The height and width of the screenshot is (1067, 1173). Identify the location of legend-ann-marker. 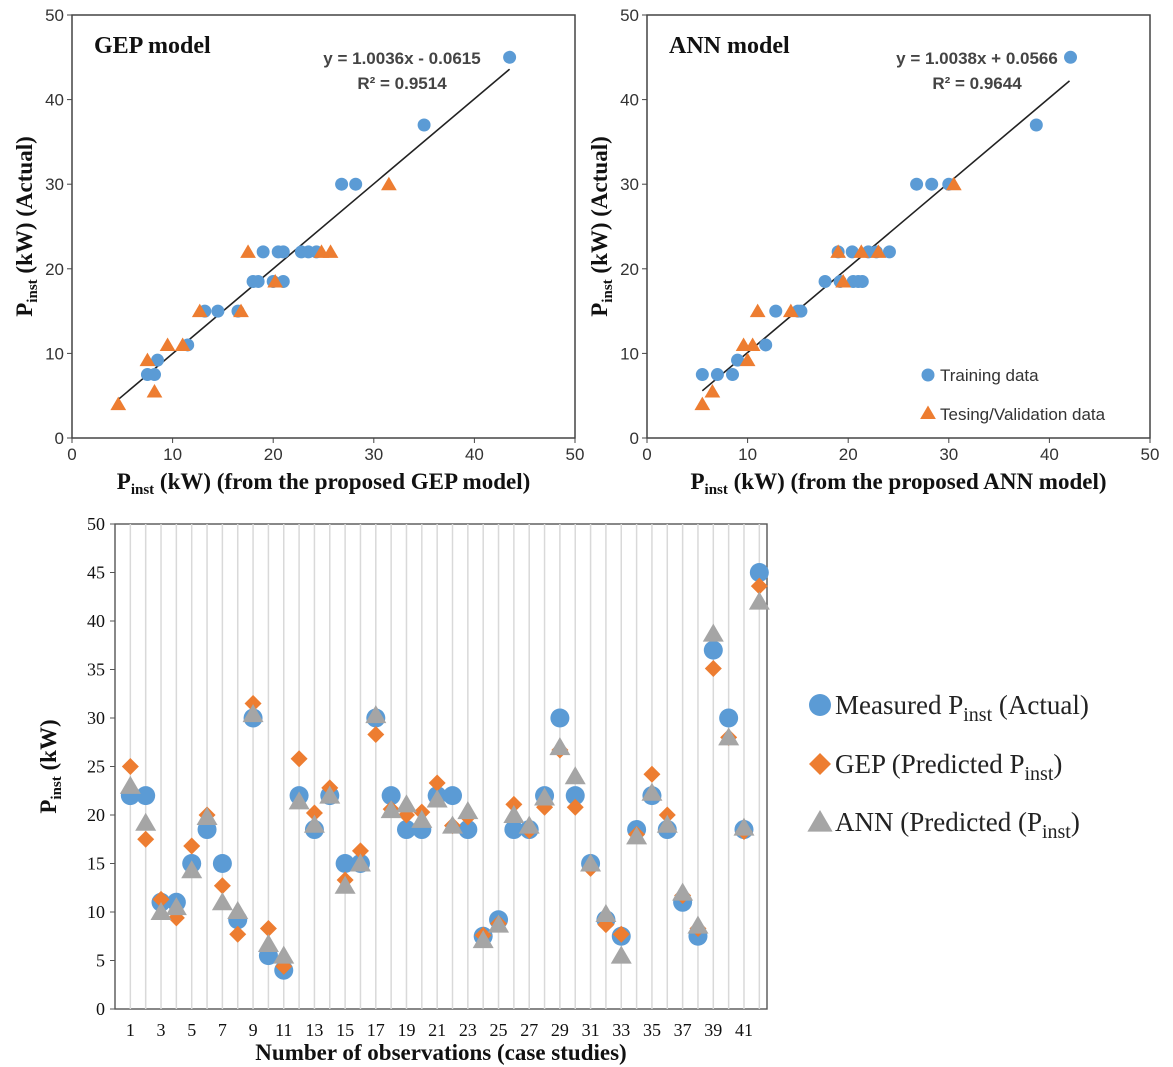
(820, 821).